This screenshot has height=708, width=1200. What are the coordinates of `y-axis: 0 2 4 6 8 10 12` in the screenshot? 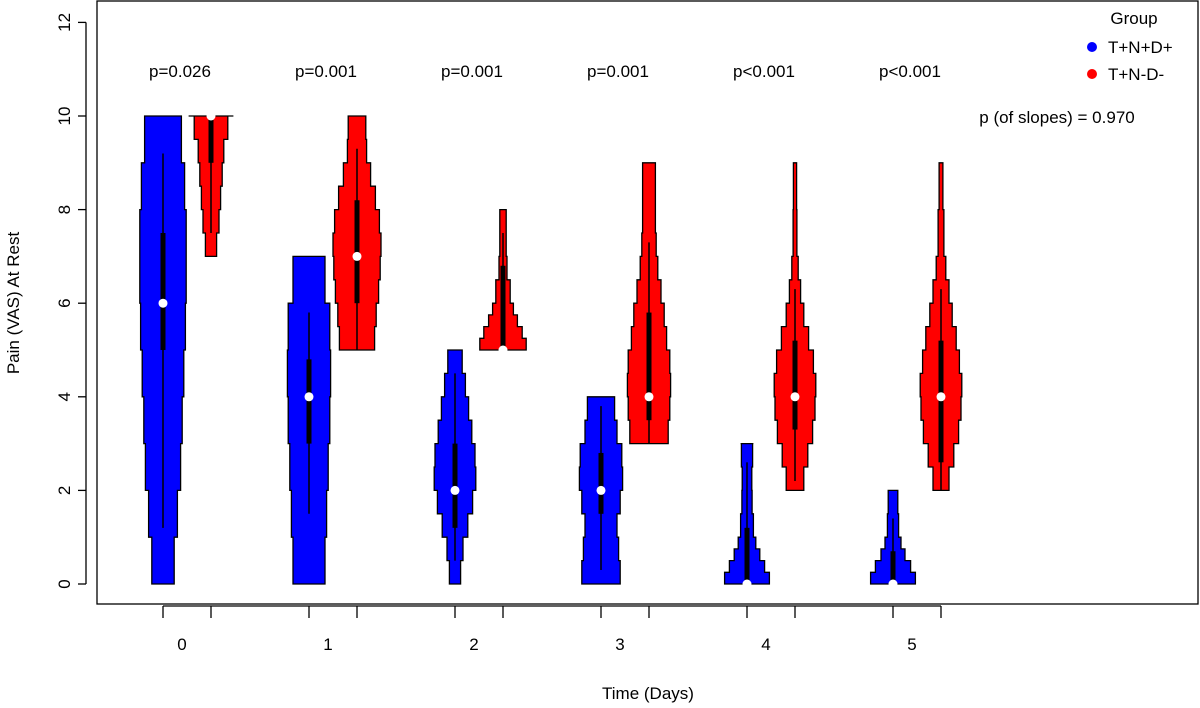 It's located at (71, 301).